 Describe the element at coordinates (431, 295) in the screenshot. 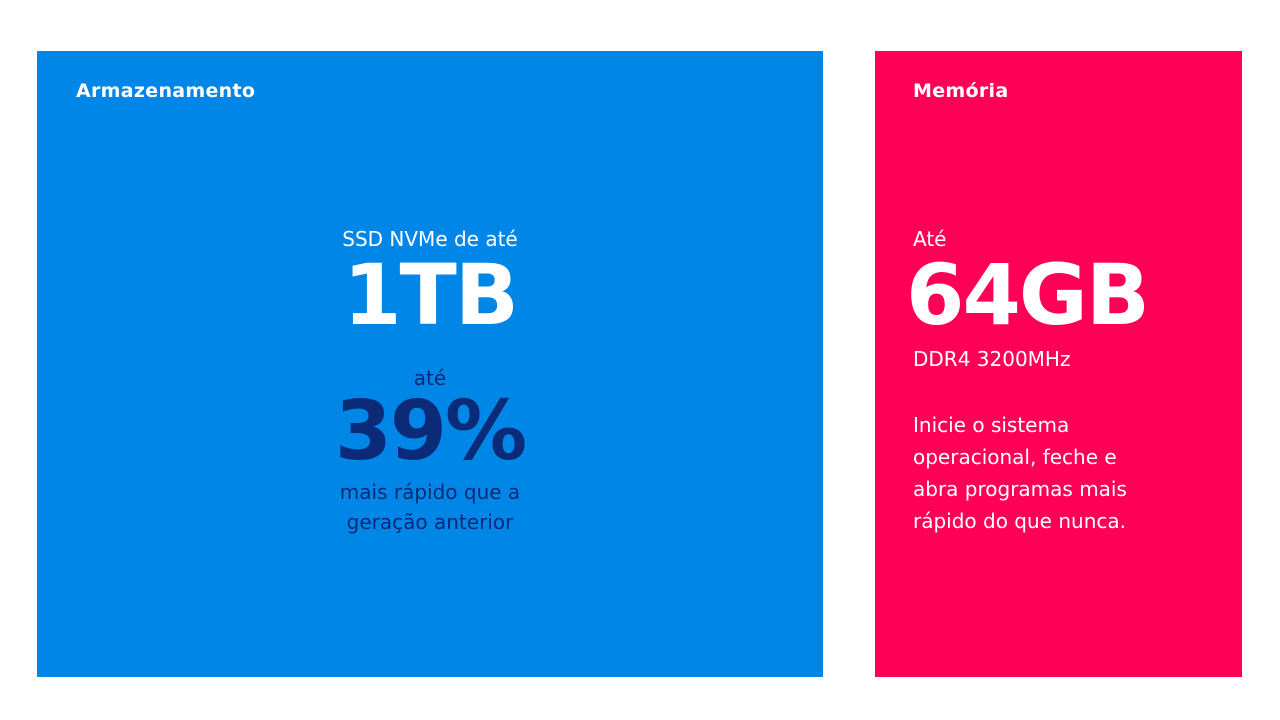

I see `storage-capacity: 1TB` at that location.